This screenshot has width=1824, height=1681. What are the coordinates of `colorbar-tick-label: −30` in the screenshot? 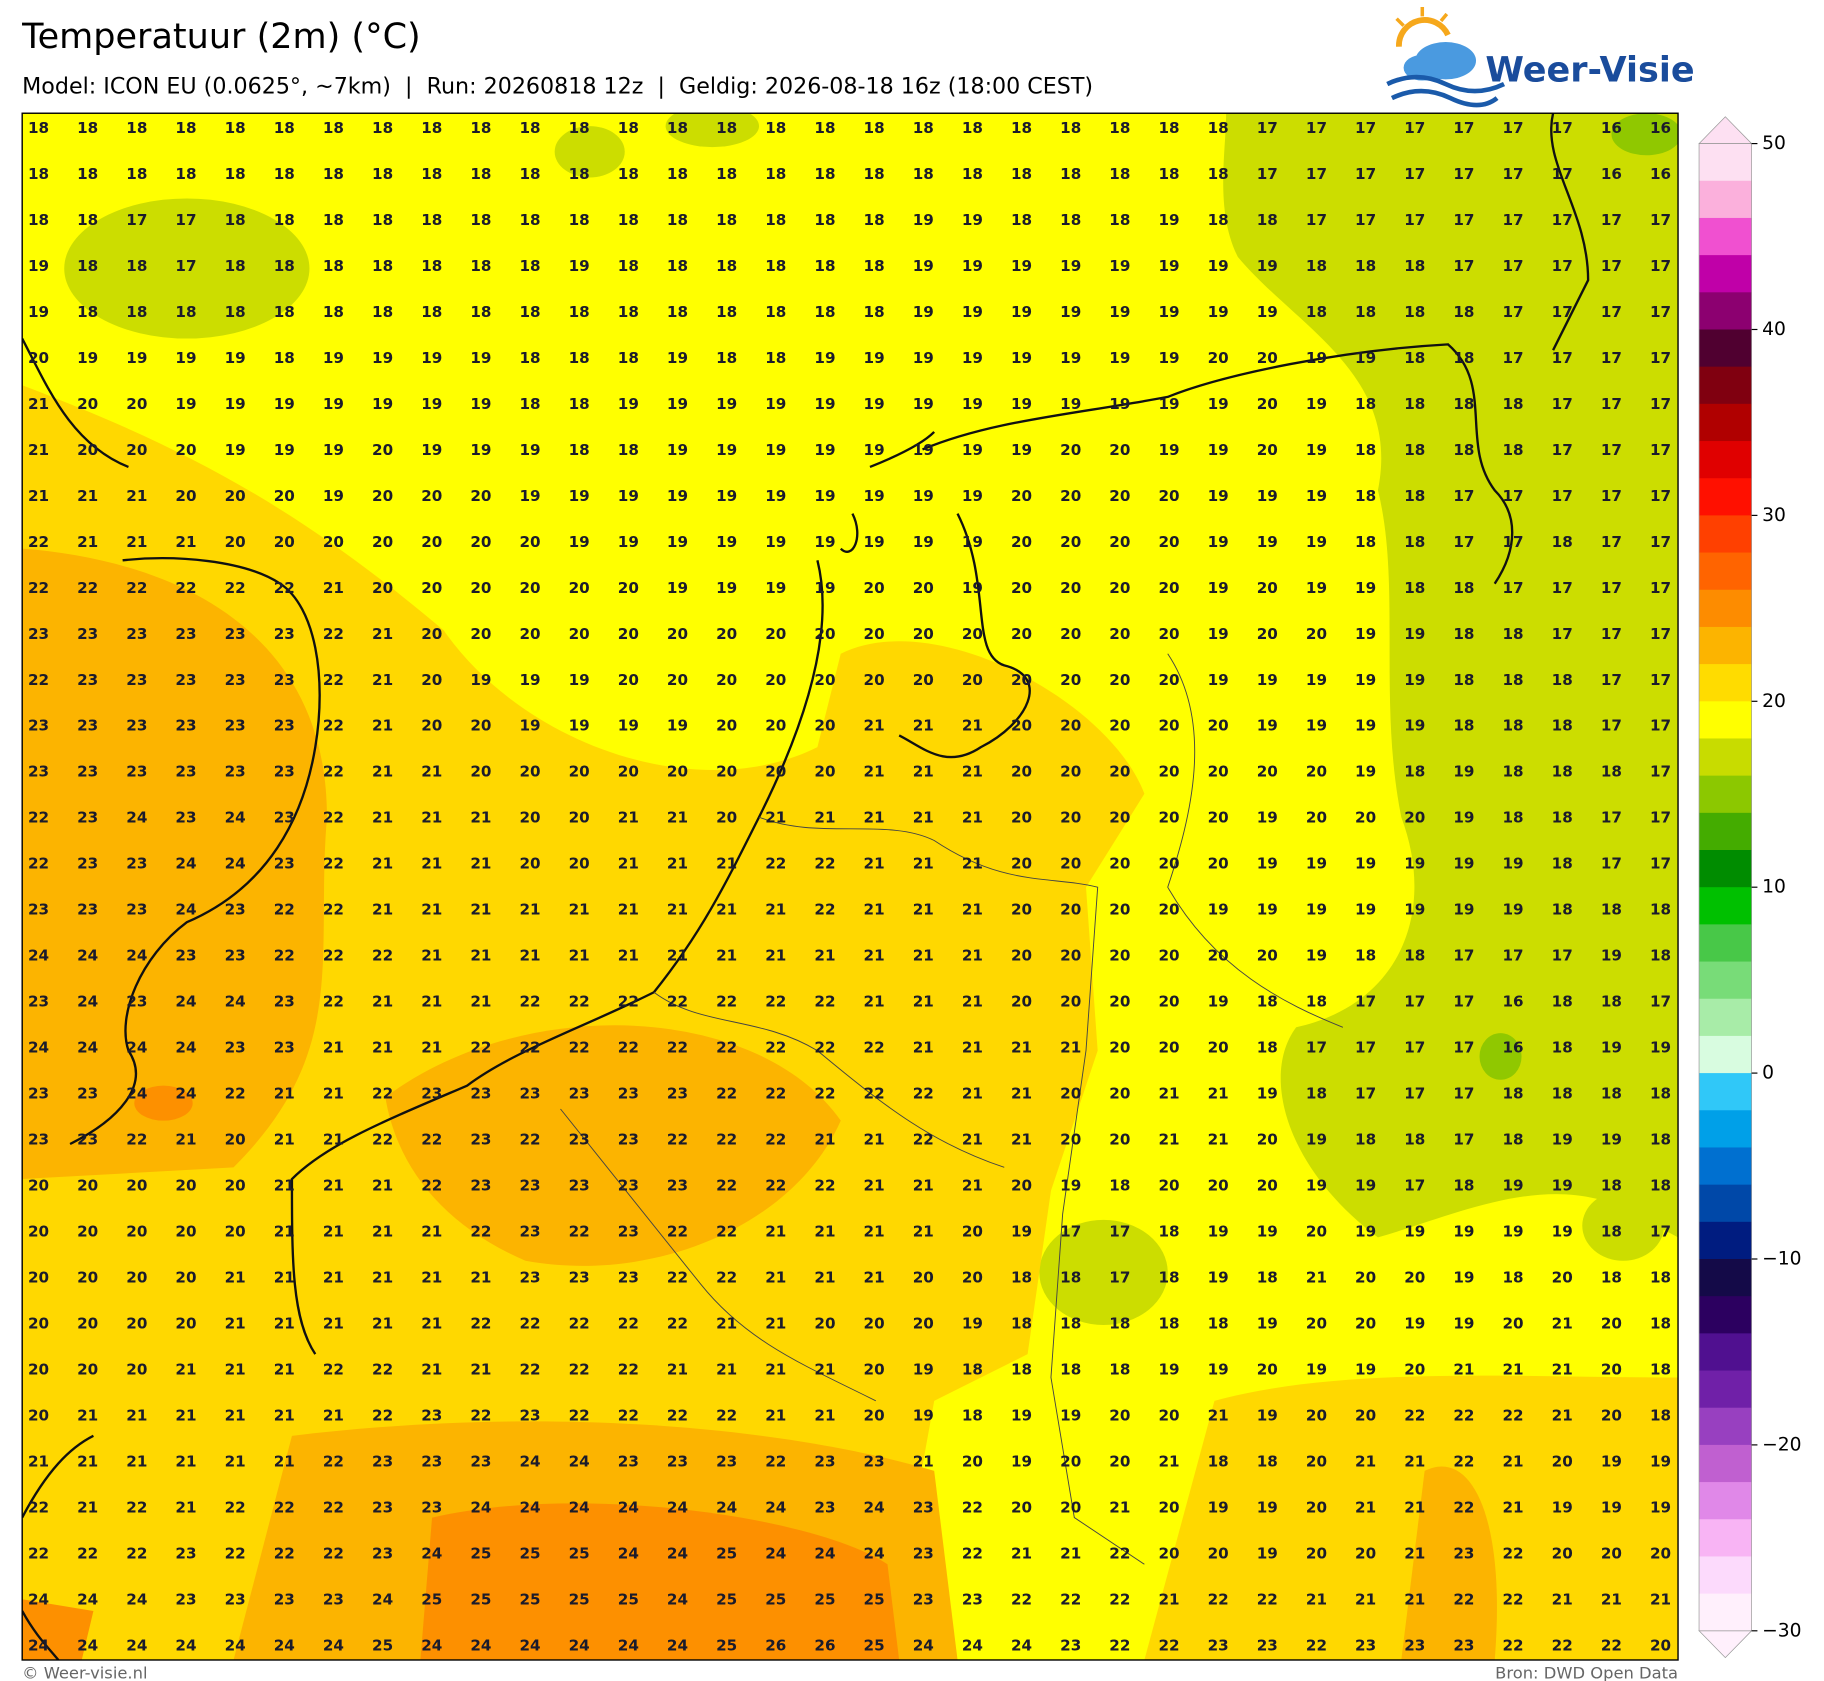 It's located at (1781, 1630).